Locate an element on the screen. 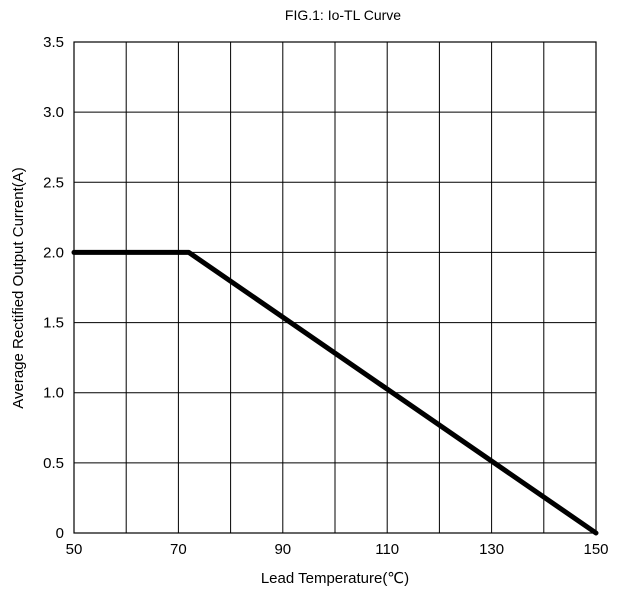  x-tick-label: 90 is located at coordinates (282, 549).